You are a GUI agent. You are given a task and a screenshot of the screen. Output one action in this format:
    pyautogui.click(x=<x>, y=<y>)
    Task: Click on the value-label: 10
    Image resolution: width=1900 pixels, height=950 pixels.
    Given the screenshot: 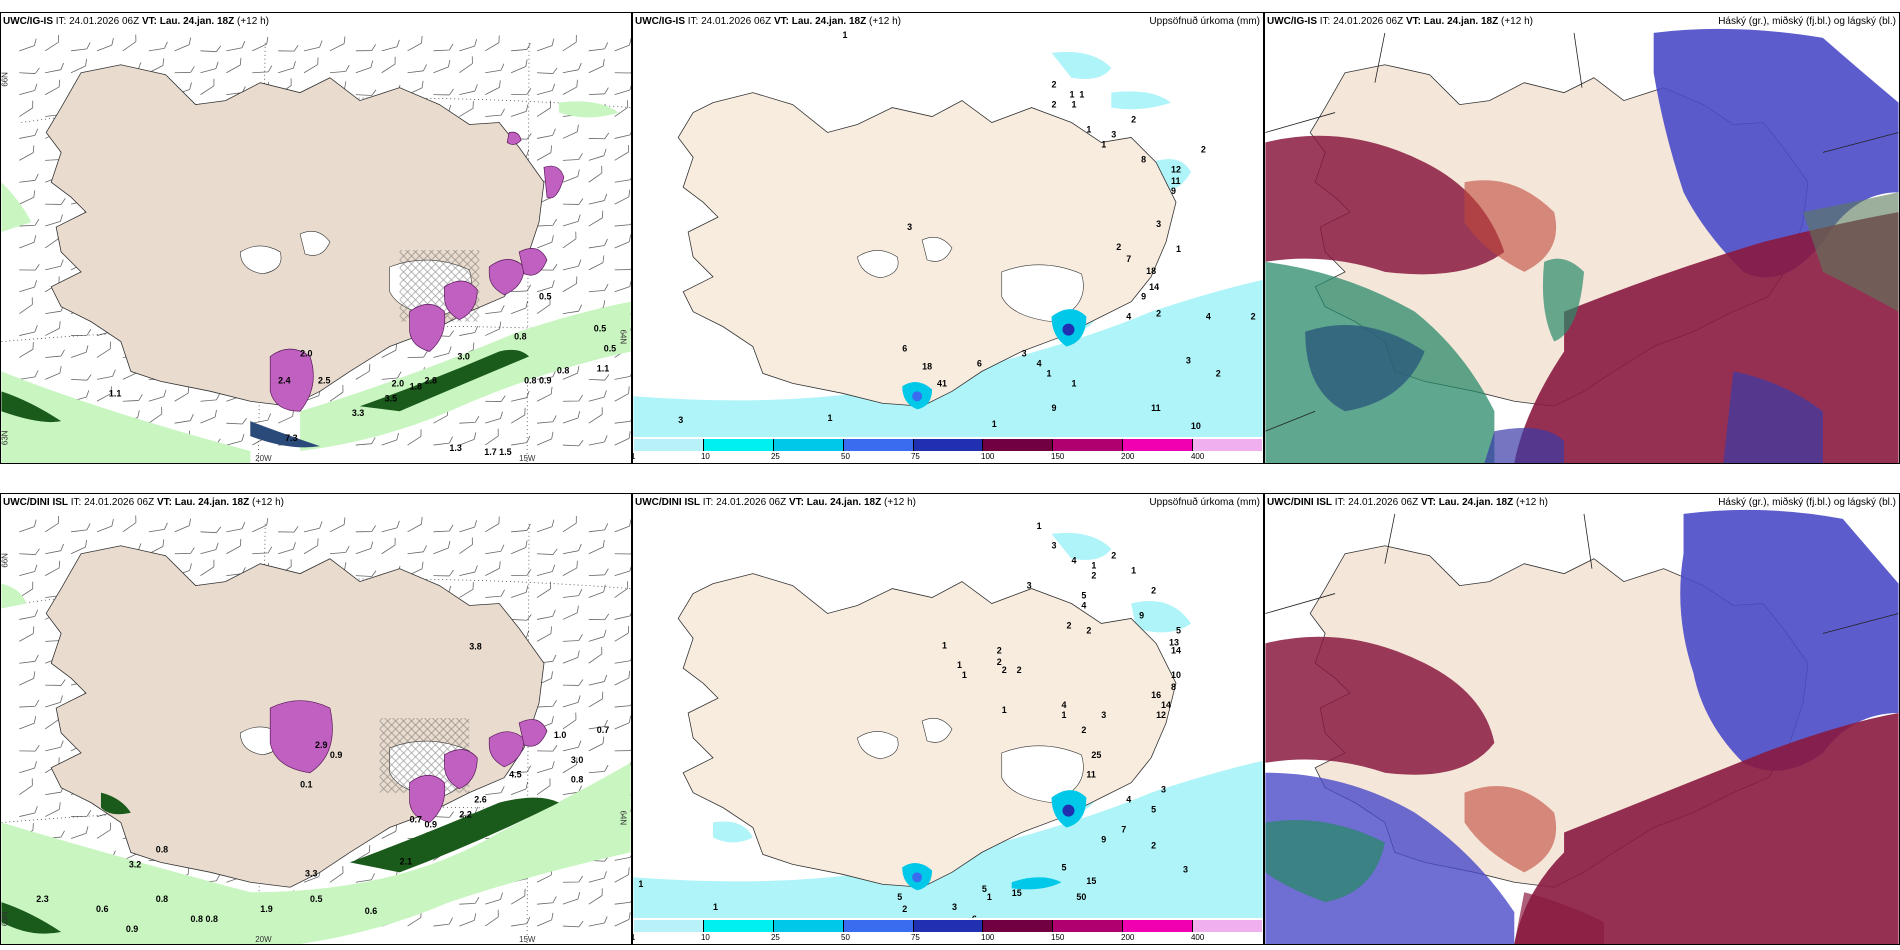 What is the action you would take?
    pyautogui.click(x=1196, y=426)
    